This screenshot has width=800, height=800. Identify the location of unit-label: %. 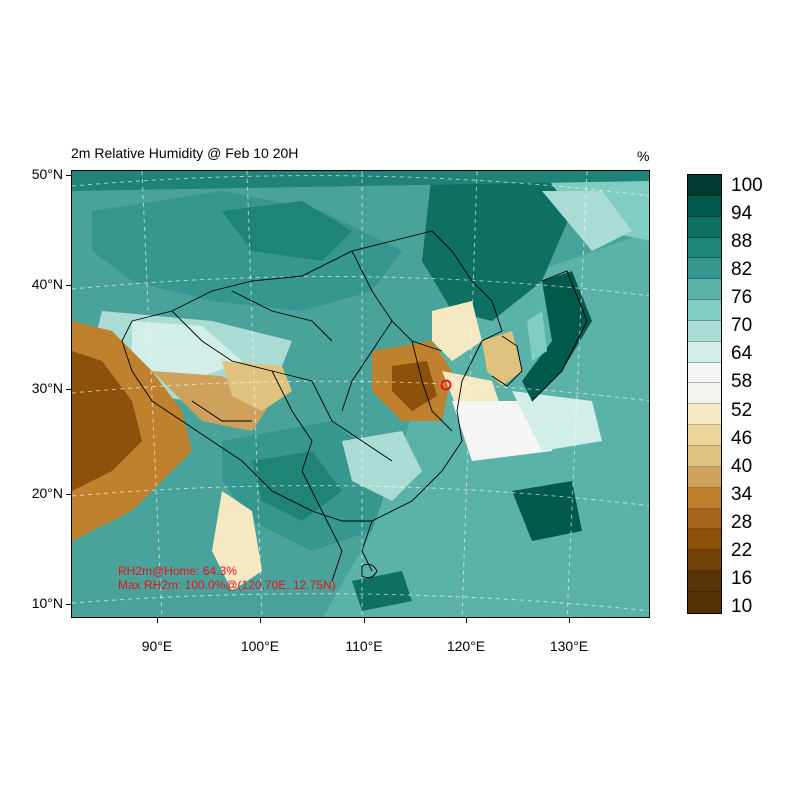
(643, 156).